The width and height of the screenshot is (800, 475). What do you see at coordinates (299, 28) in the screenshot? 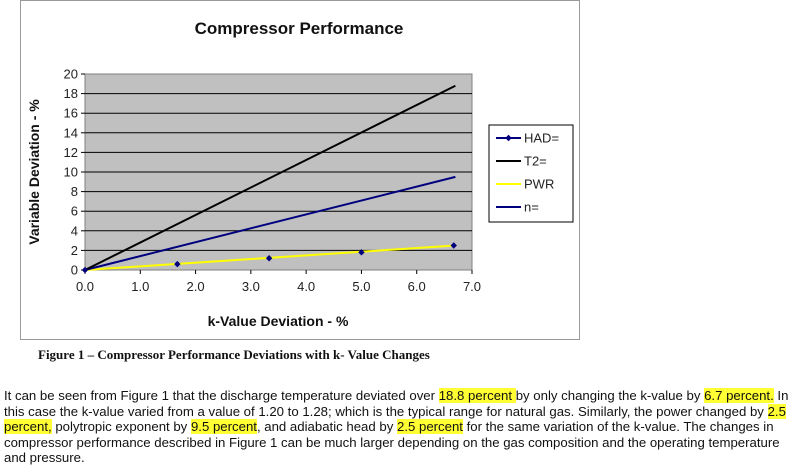
I see `chart-title: Compressor Performance` at bounding box center [299, 28].